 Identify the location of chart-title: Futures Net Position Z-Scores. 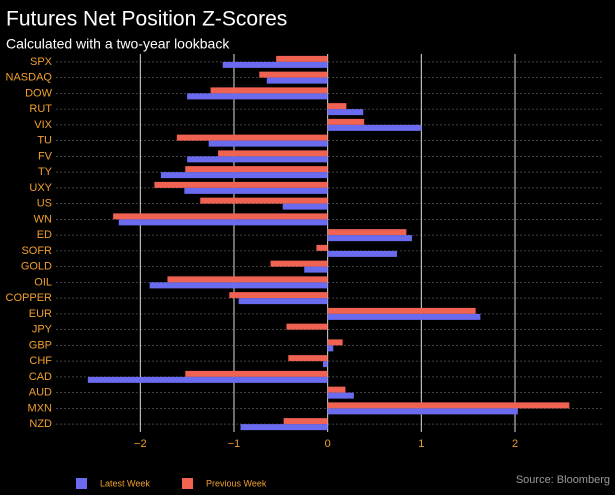
(146, 19).